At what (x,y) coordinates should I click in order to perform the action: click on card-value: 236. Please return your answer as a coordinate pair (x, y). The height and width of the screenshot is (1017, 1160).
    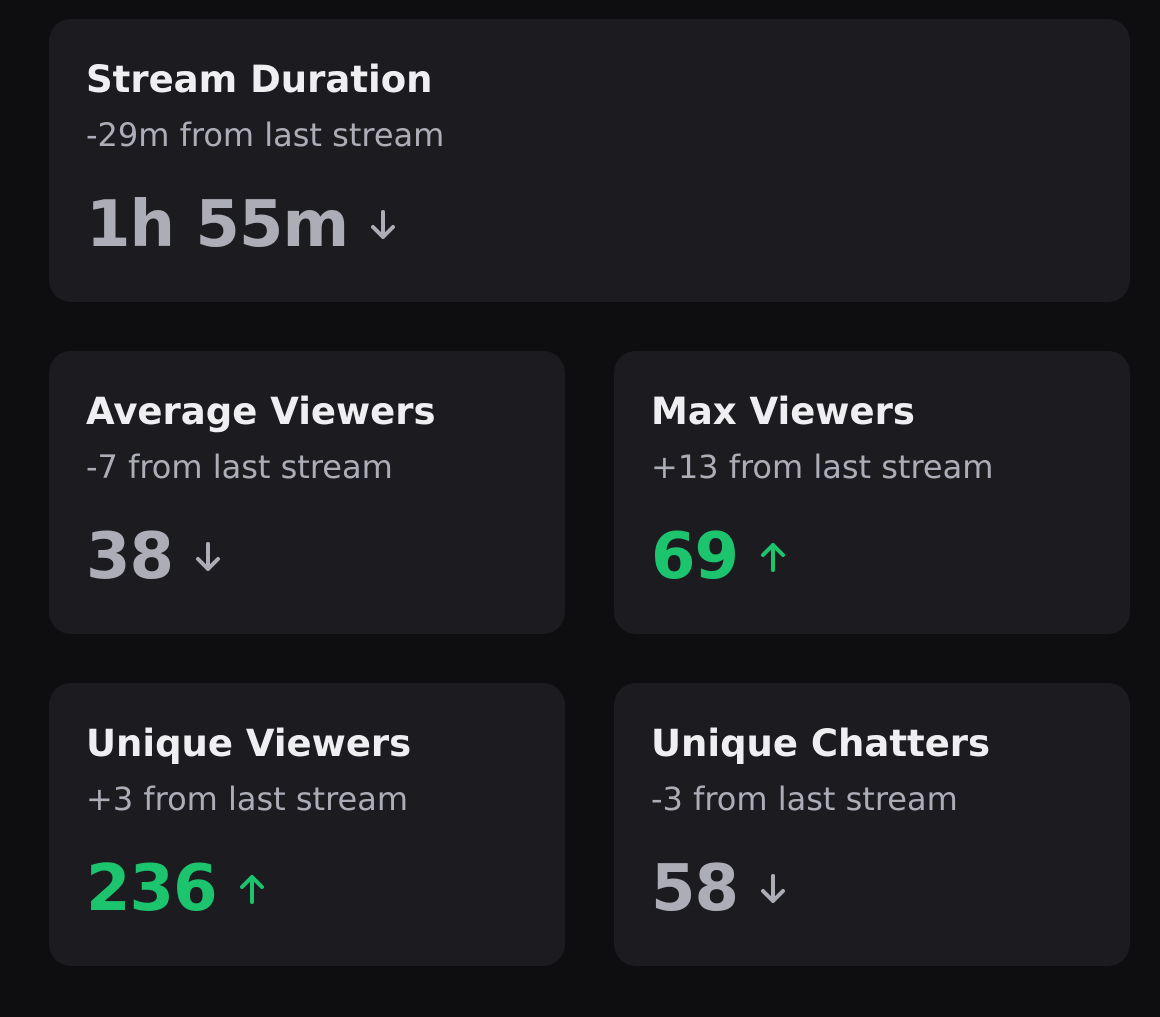
    Looking at the image, I should click on (152, 889).